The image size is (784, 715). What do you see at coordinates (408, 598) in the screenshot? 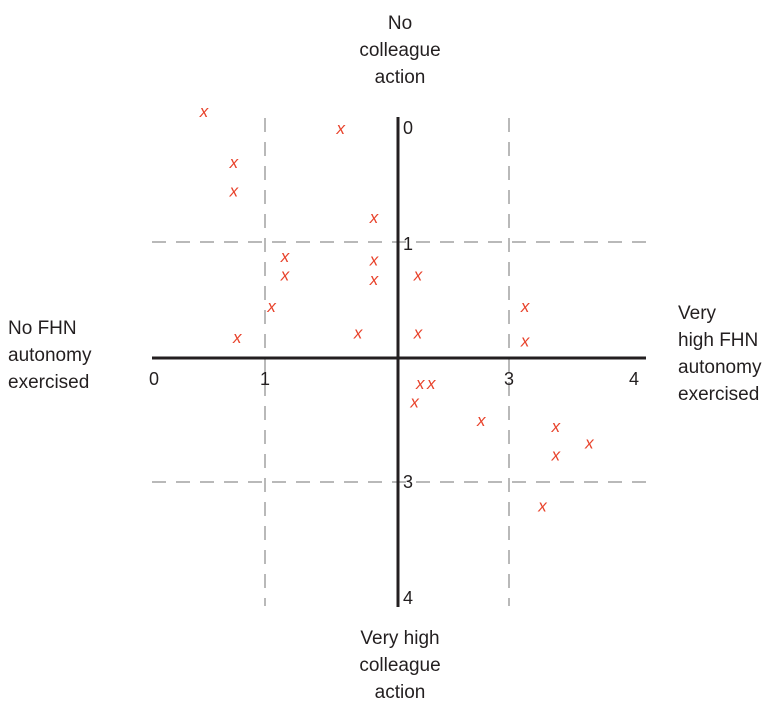
I see `y-tick-label-4: 4` at bounding box center [408, 598].